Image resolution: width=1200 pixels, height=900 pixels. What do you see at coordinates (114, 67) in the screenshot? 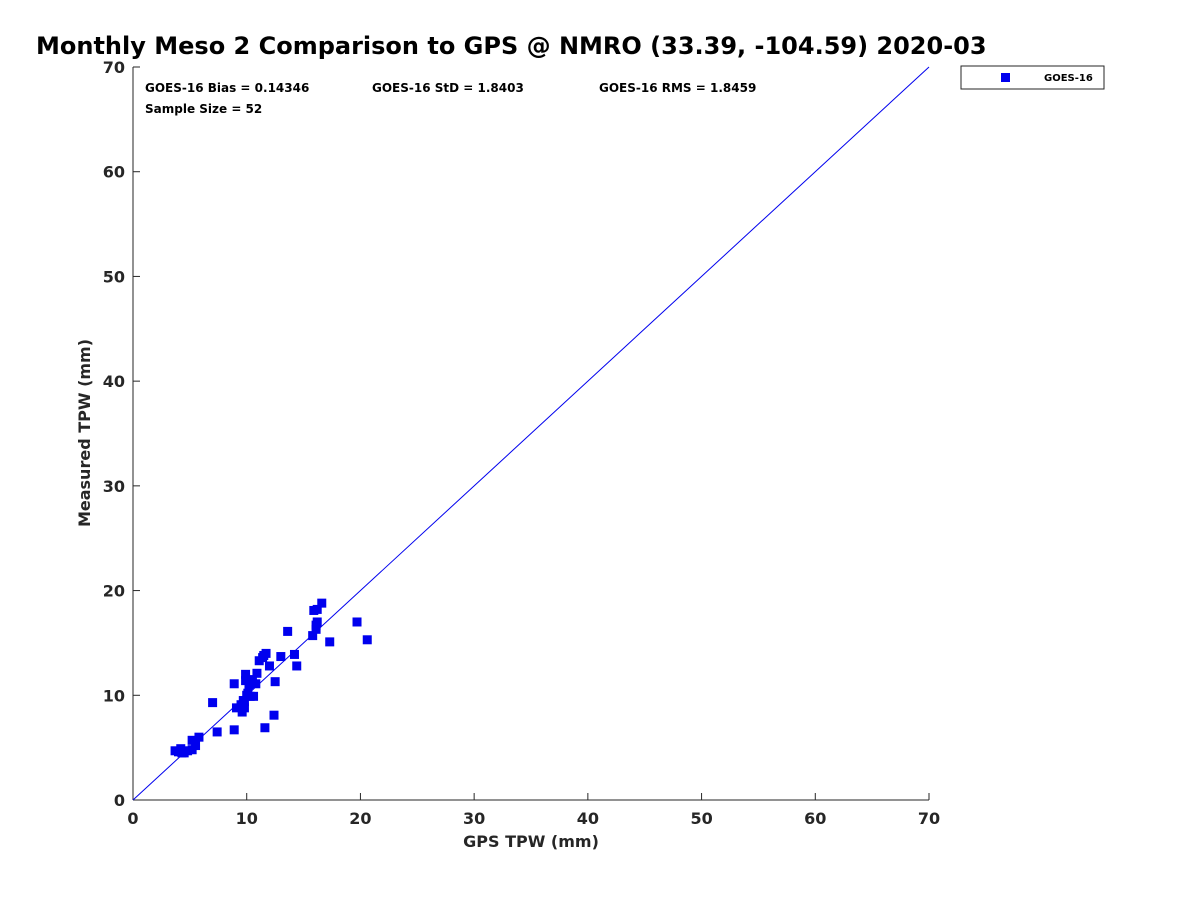
I see `y-tick-label: 70` at bounding box center [114, 67].